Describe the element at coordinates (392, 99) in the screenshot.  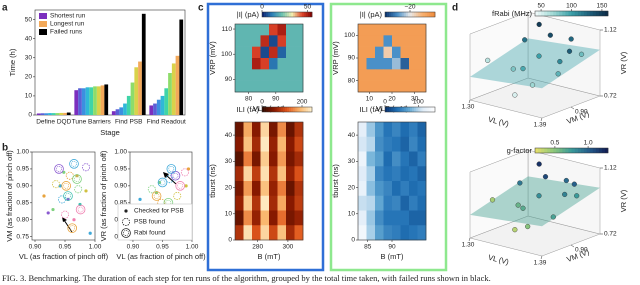
I see `x-tick-label: 20` at that location.